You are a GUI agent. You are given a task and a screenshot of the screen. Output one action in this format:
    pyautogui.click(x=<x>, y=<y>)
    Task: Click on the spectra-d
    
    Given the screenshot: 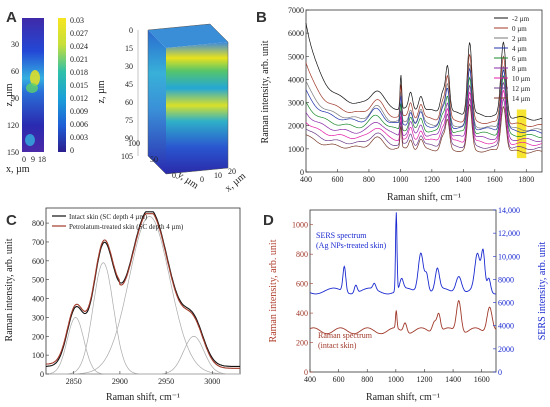 What is the action you would take?
    pyautogui.click(x=403, y=273)
    